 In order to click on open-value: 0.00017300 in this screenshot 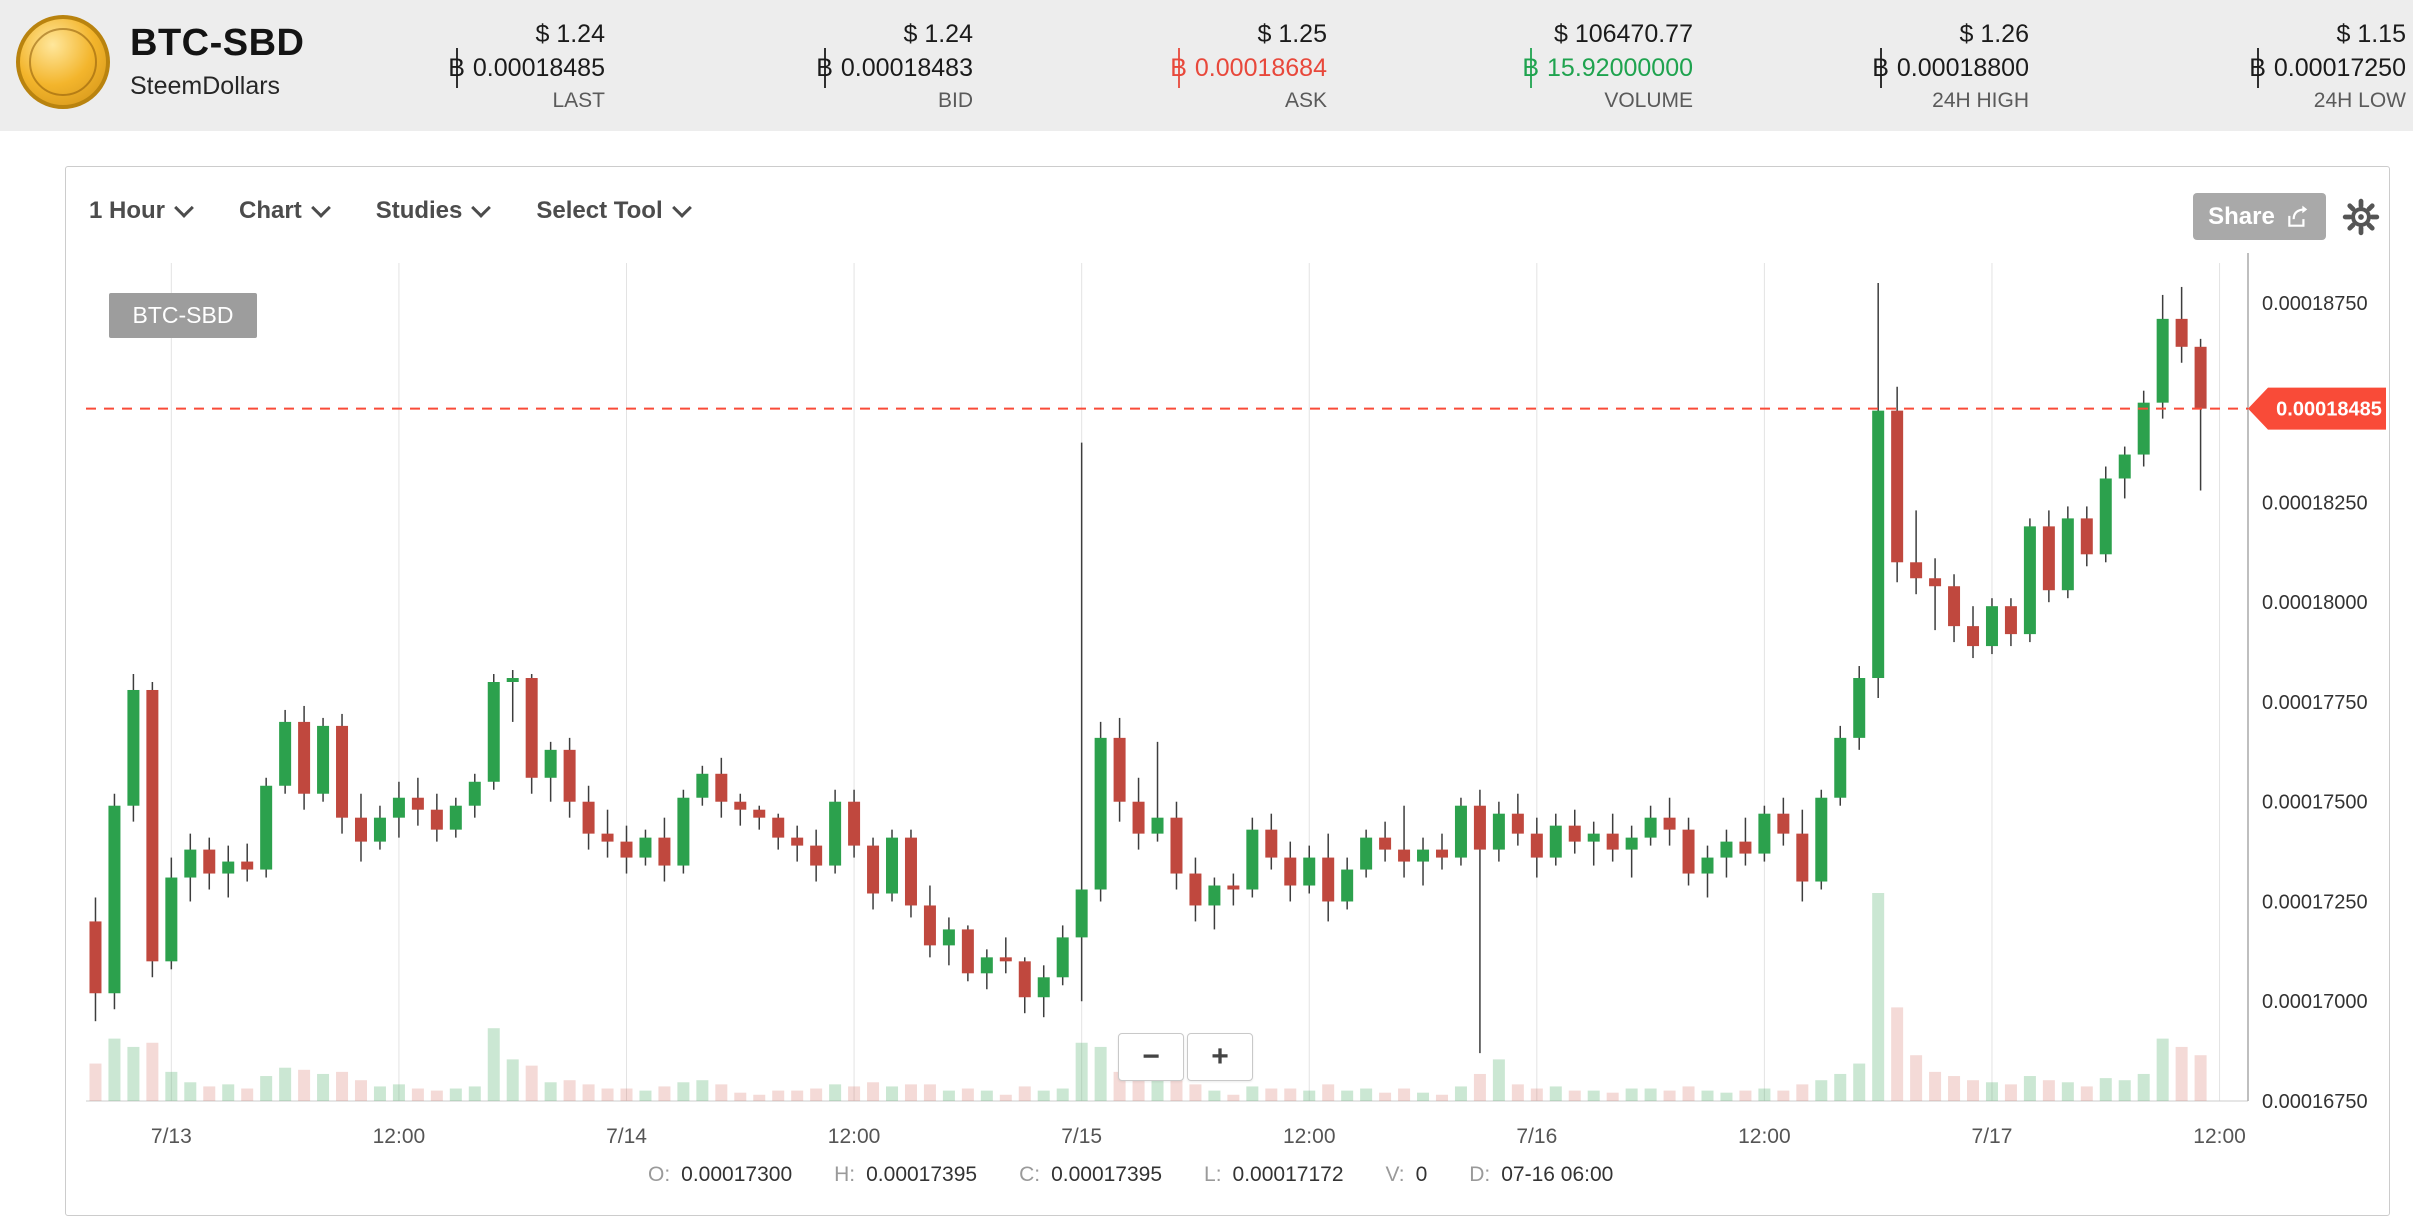, I will do `click(737, 1174)`.